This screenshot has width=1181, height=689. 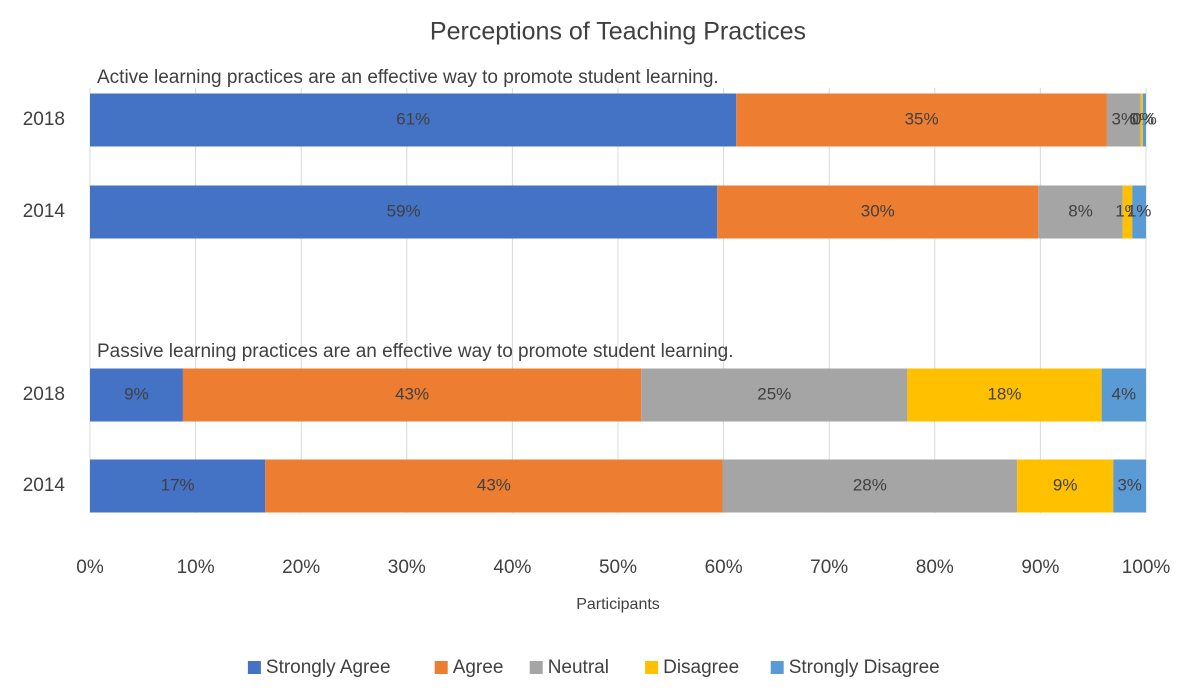 I want to click on data-label: 17%, so click(x=178, y=484).